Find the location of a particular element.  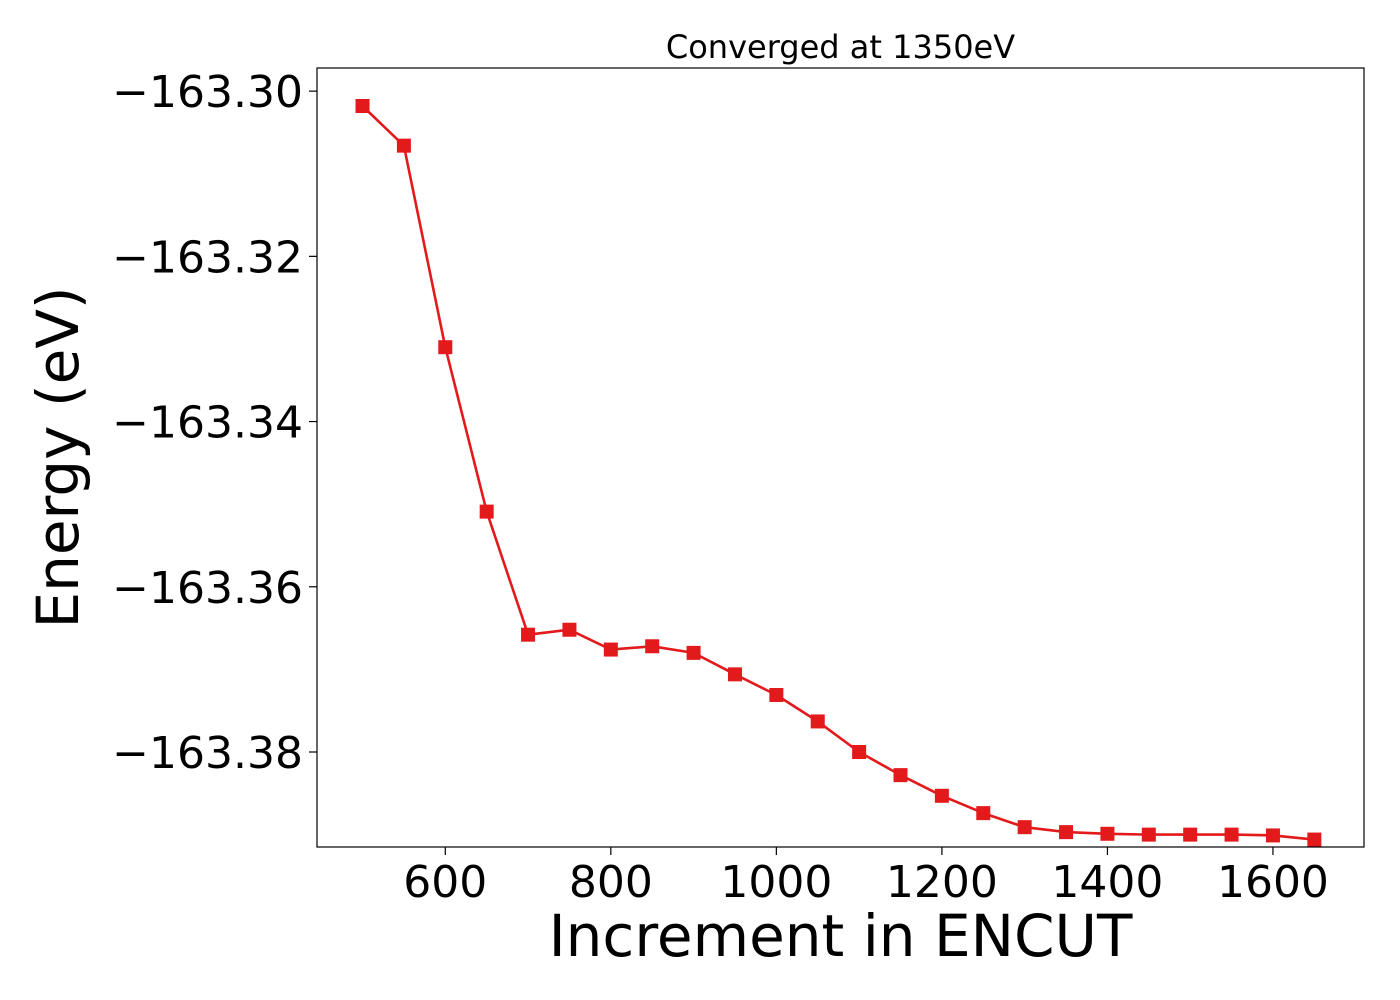

x-axis: 600 800 1000 1200 1400 1600 is located at coordinates (866, 877).